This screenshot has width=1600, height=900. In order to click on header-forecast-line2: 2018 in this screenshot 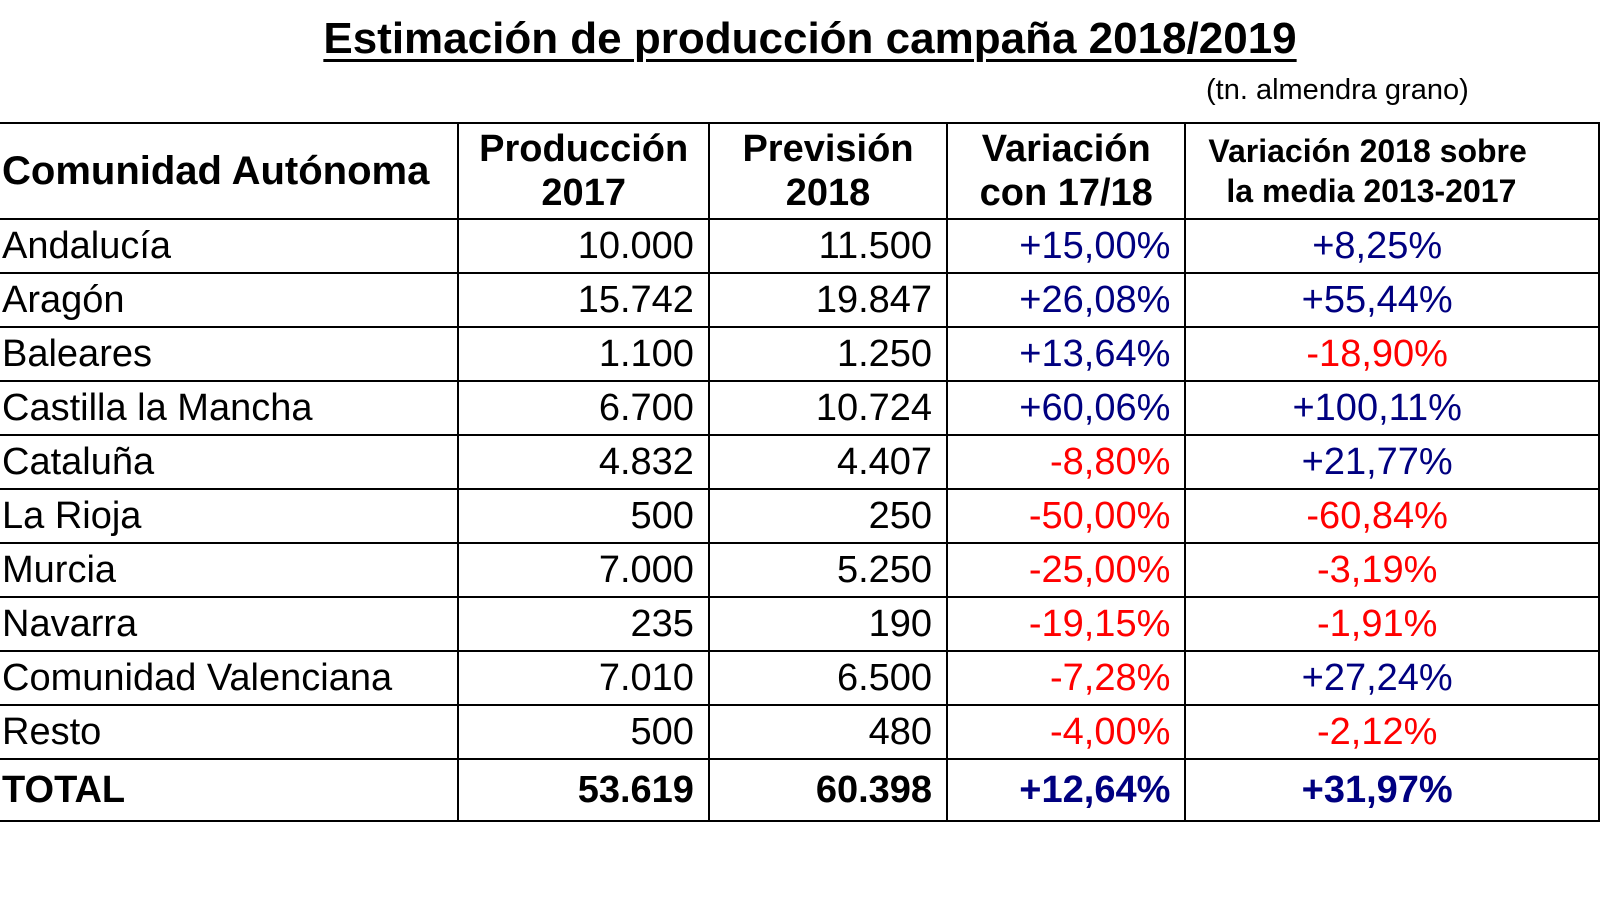, I will do `click(828, 193)`.